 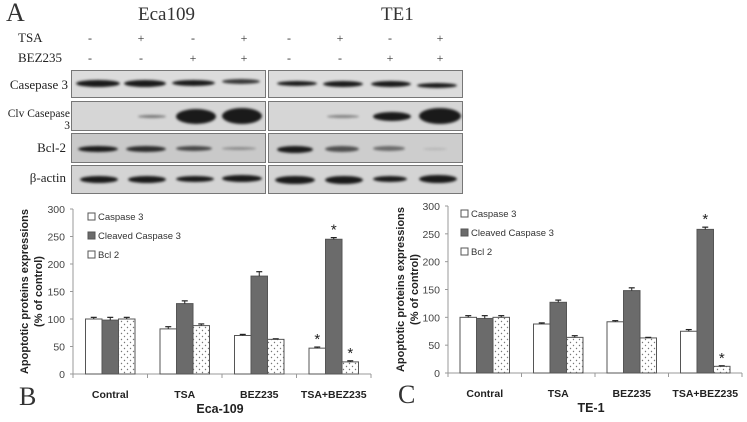 What do you see at coordinates (168, 132) in the screenshot?
I see `blot-panel-eca109` at bounding box center [168, 132].